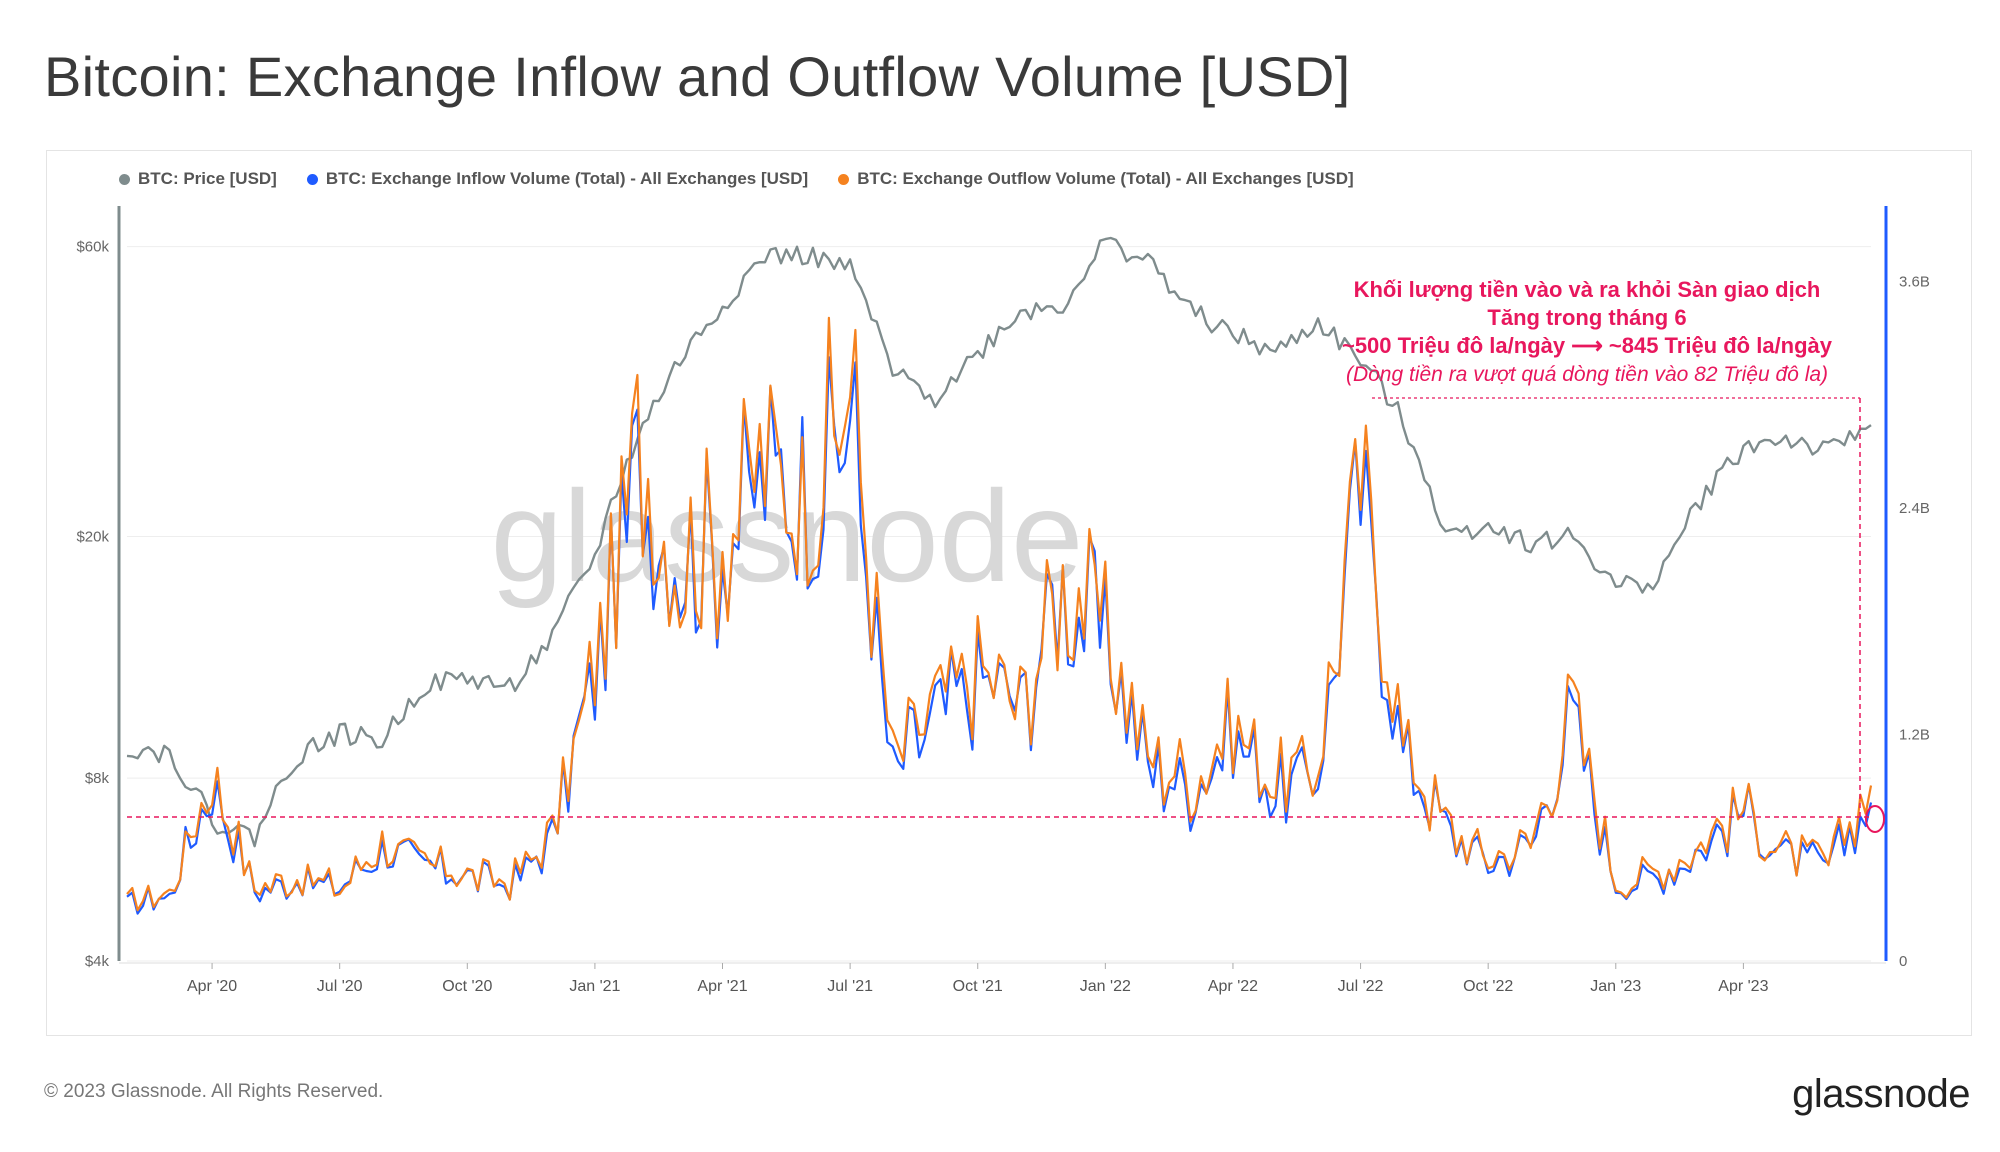 The image size is (2000, 1152). Describe the element at coordinates (844, 179) in the screenshot. I see `legend-dot-outflow` at that location.